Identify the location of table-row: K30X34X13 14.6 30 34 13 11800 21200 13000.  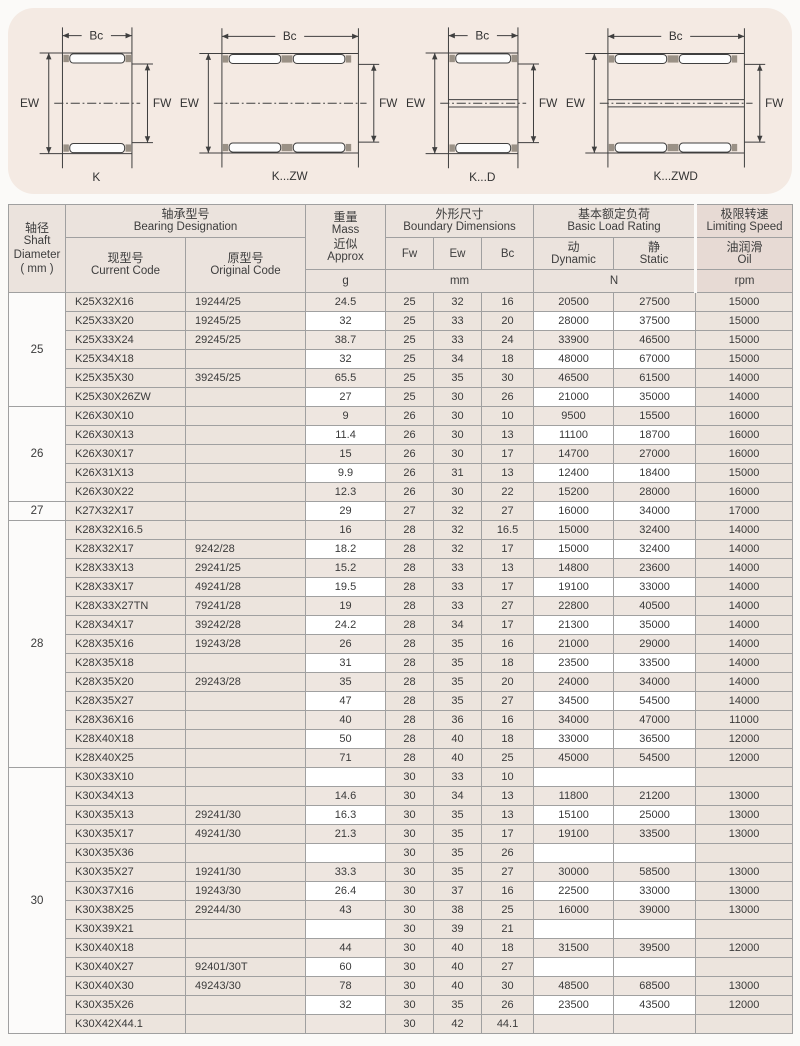
(401, 796).